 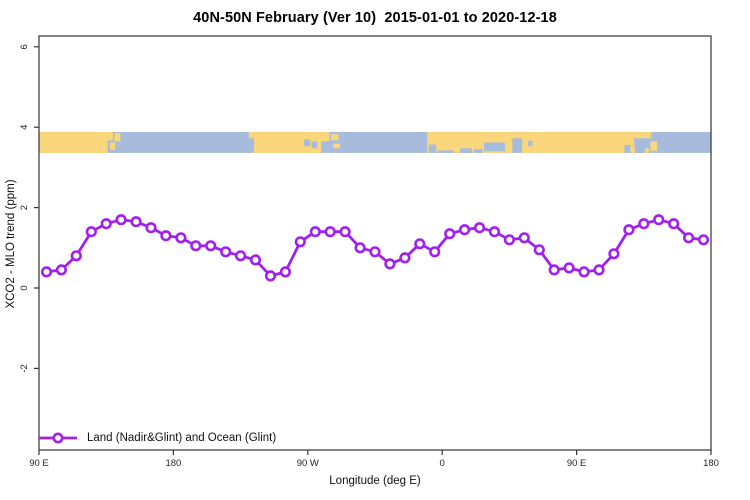 I want to click on x-axis-title: Longitude (deg E), so click(x=375, y=481).